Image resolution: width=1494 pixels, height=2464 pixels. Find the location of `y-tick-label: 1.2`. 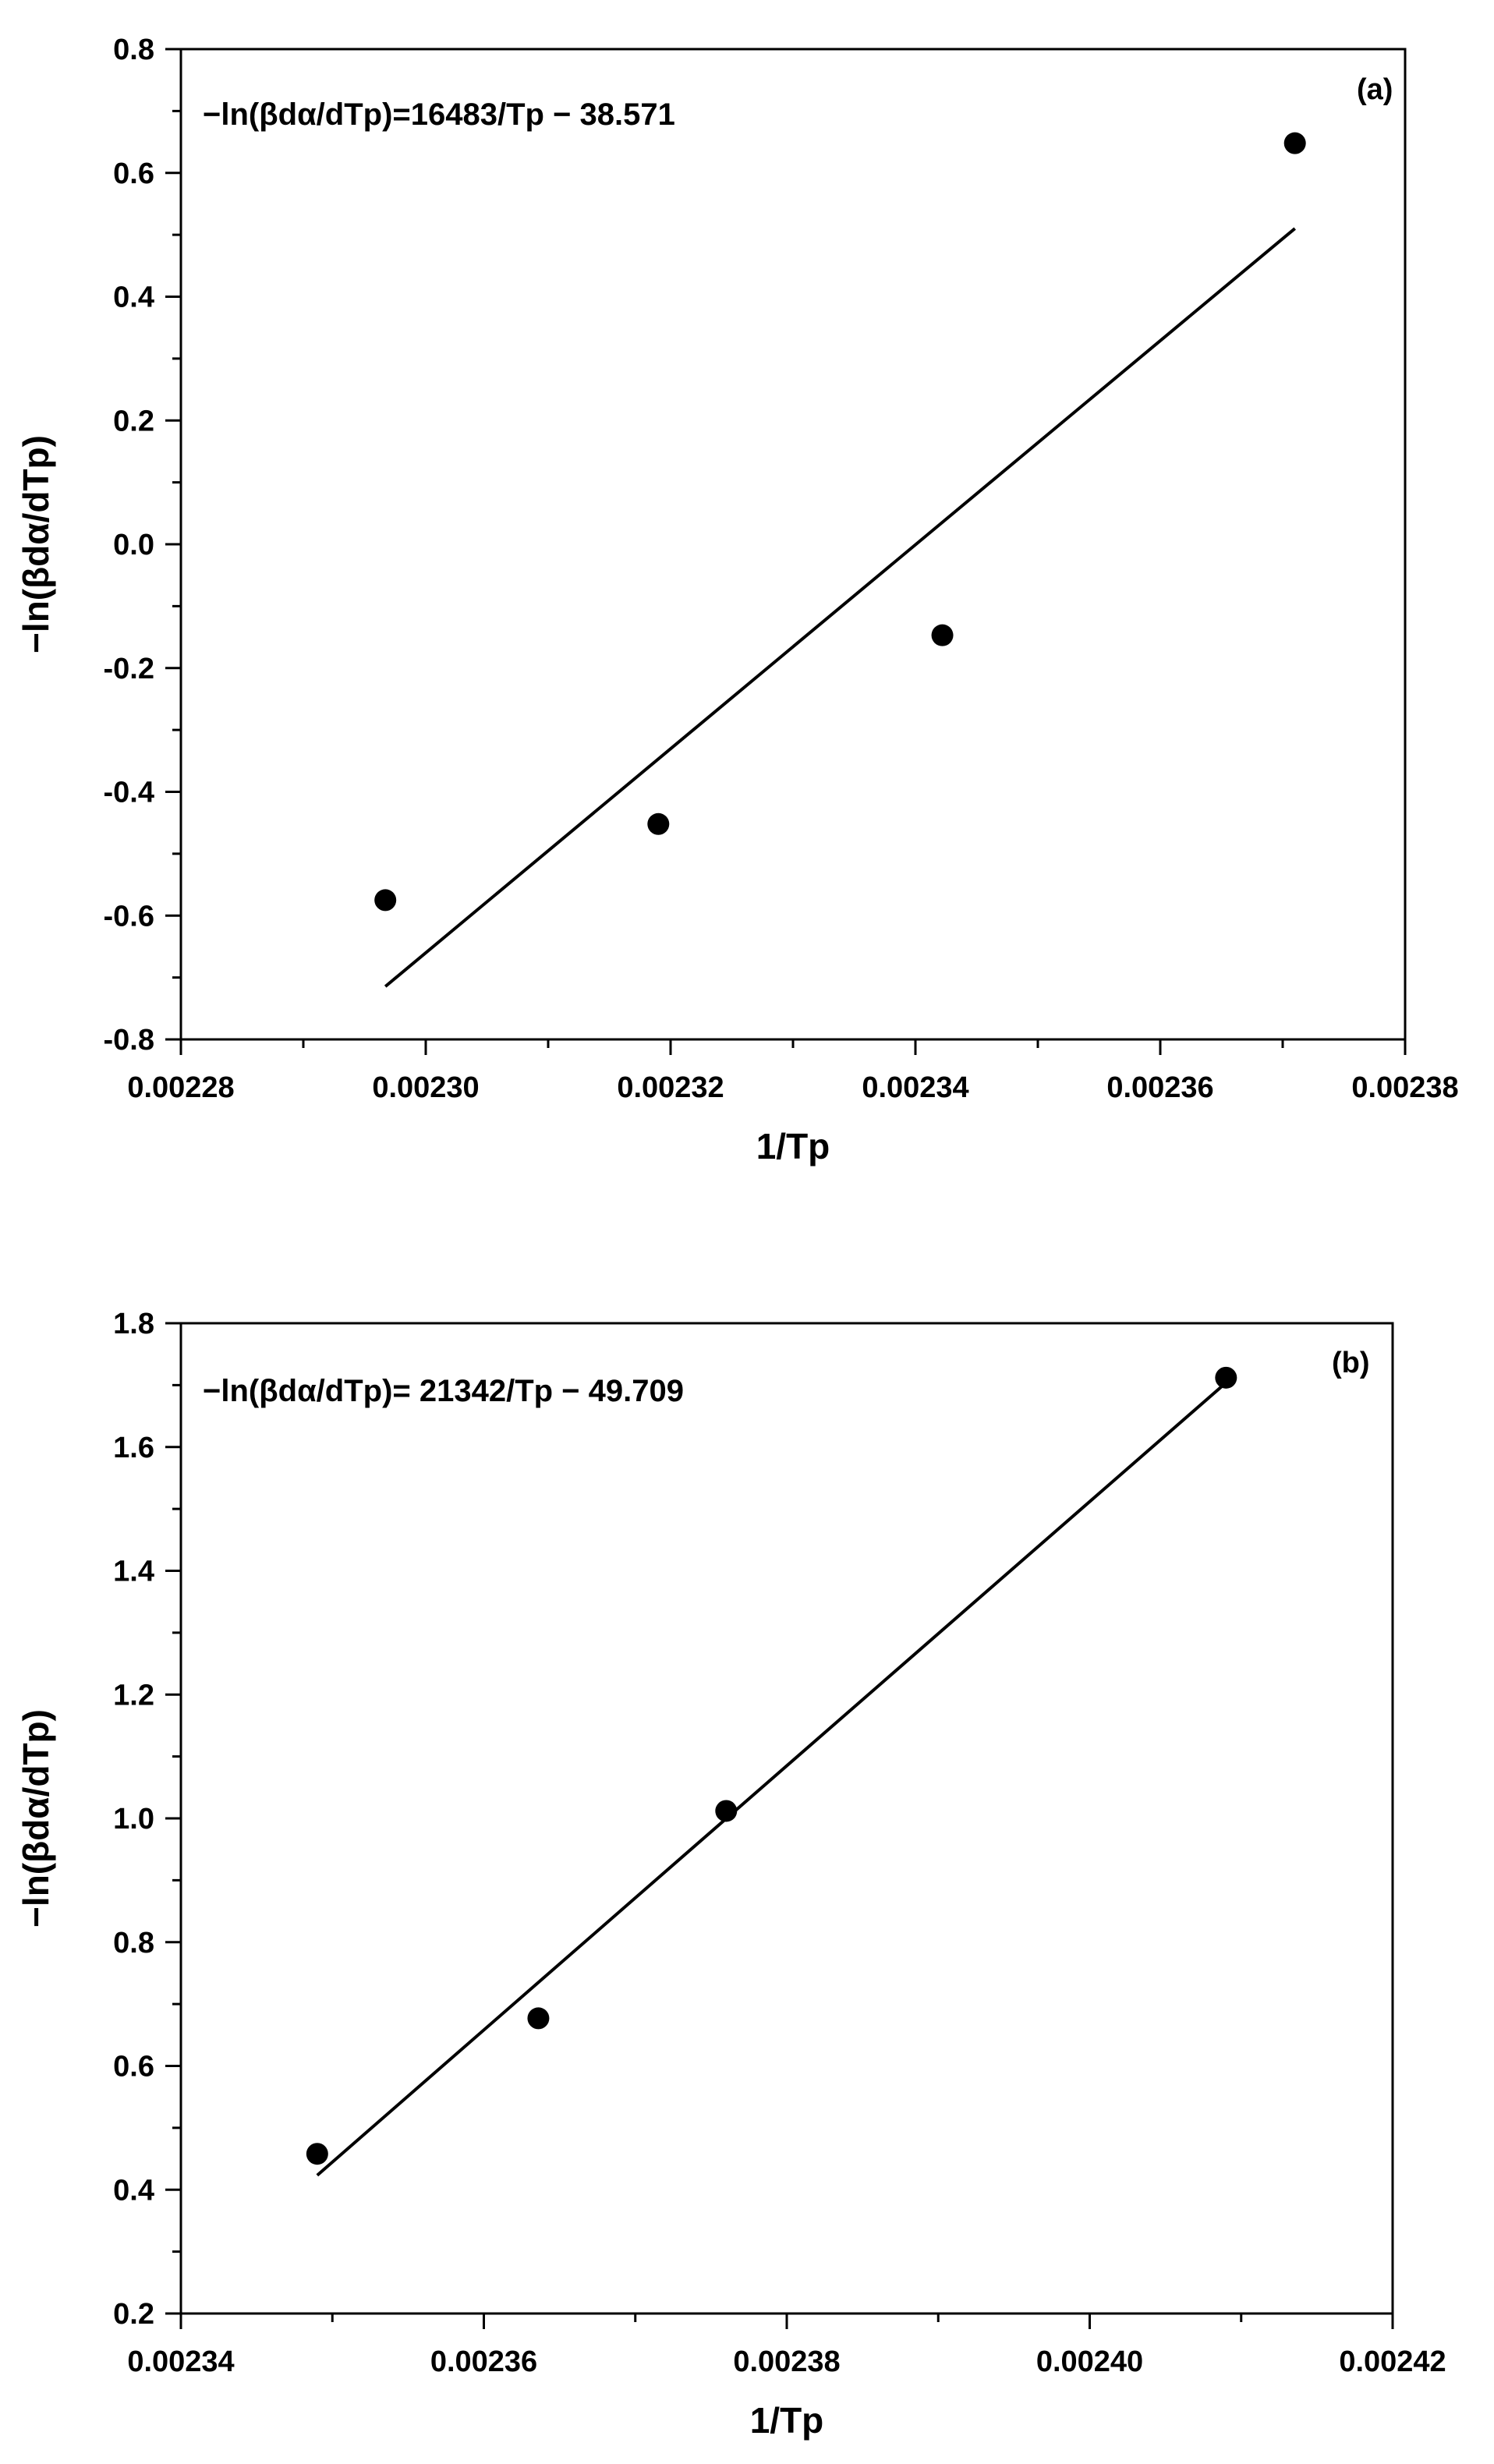

y-tick-label: 1.2 is located at coordinates (133, 1696).